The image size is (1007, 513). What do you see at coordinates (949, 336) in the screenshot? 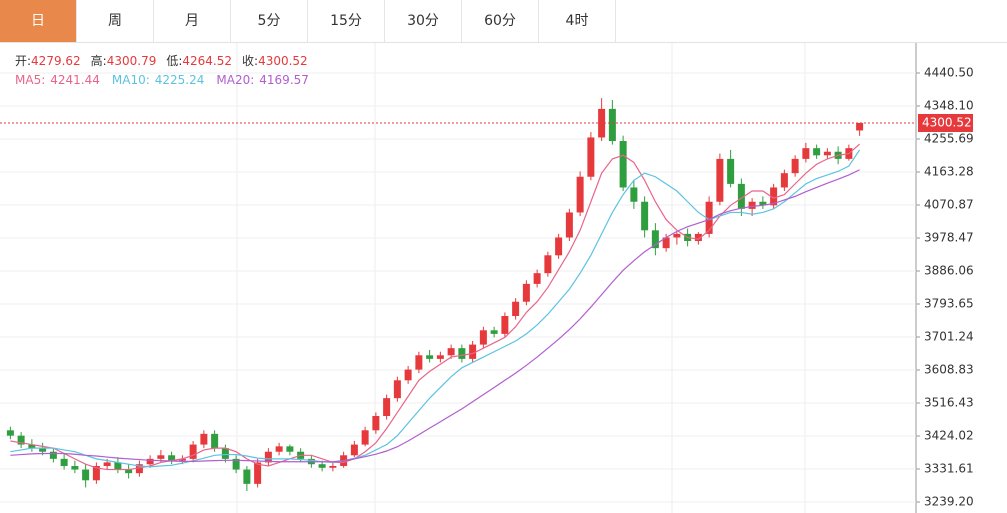
I see `y-tick-label: 3701.24` at bounding box center [949, 336].